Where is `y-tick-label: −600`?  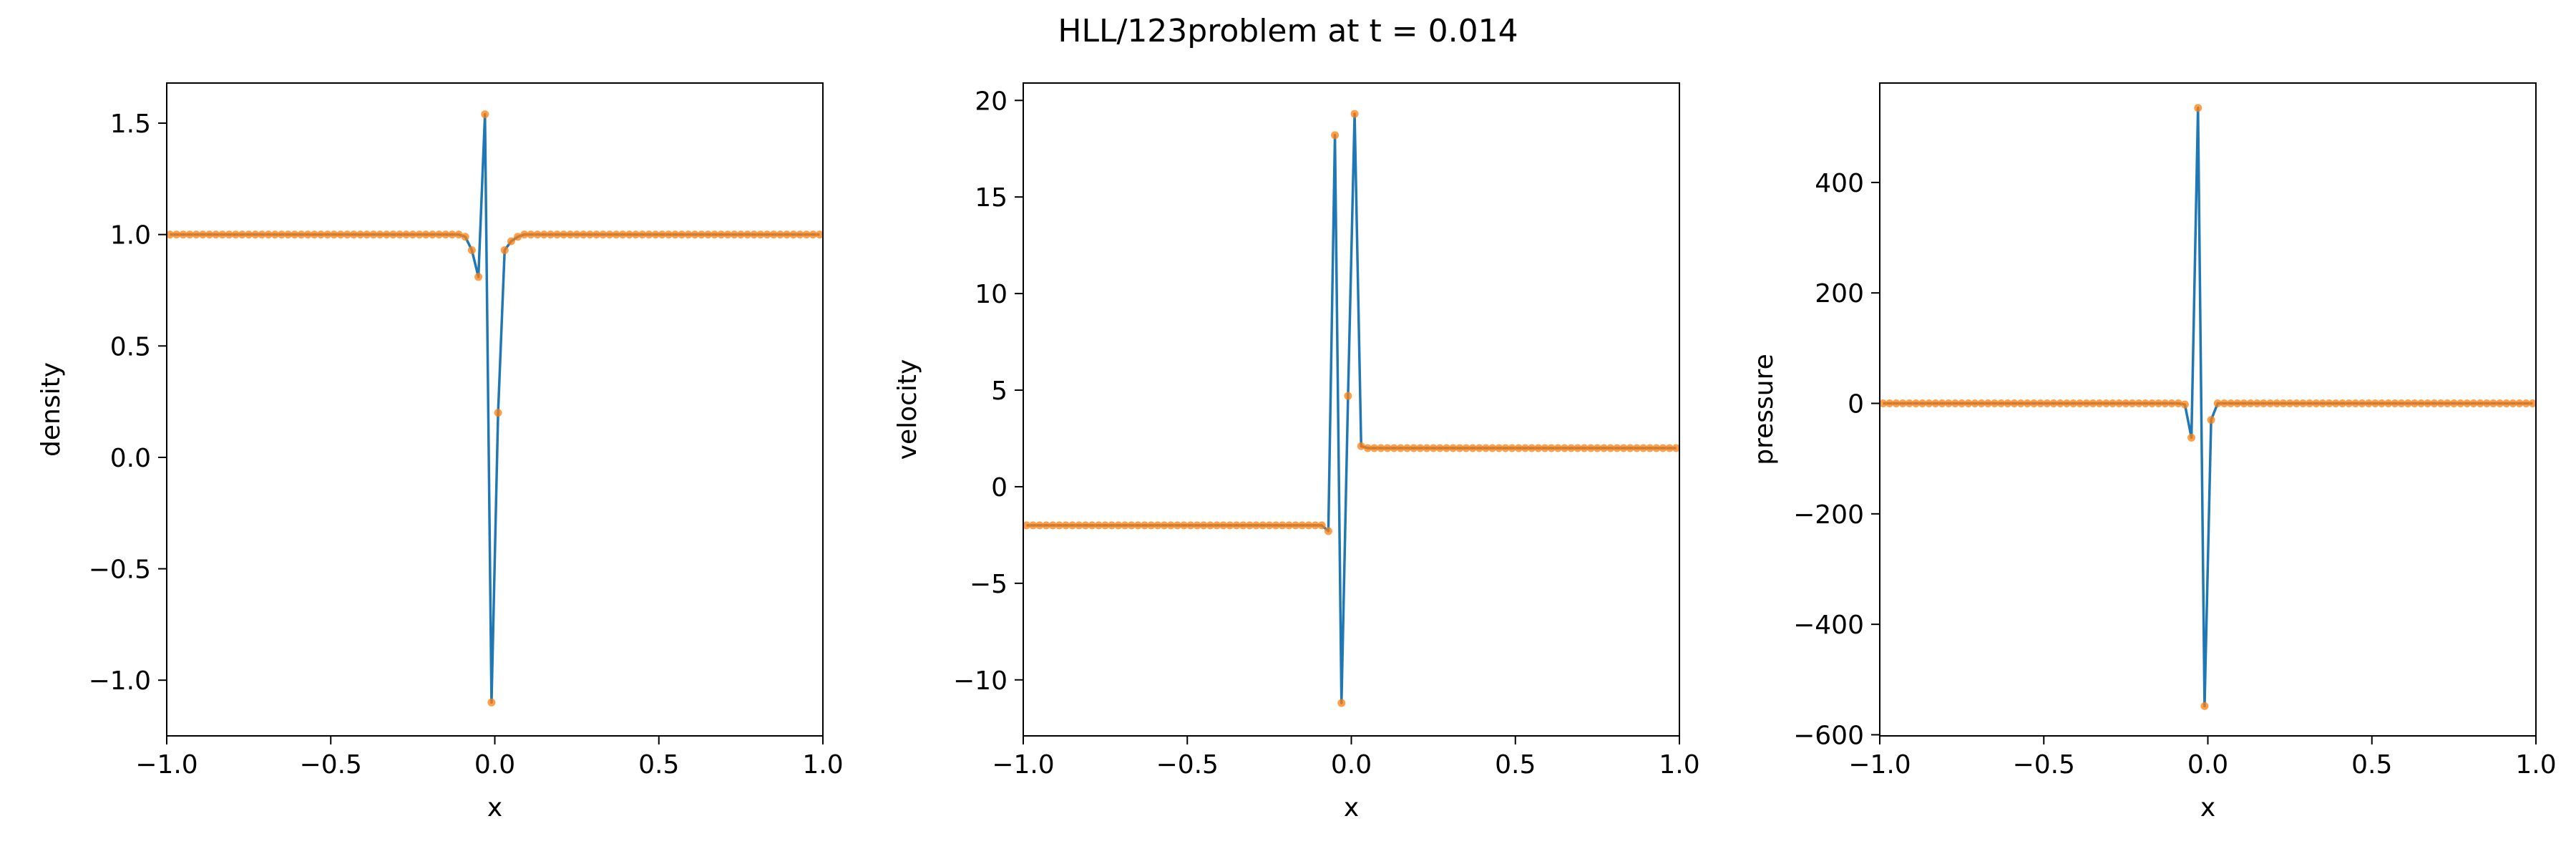 y-tick-label: −600 is located at coordinates (1828, 735).